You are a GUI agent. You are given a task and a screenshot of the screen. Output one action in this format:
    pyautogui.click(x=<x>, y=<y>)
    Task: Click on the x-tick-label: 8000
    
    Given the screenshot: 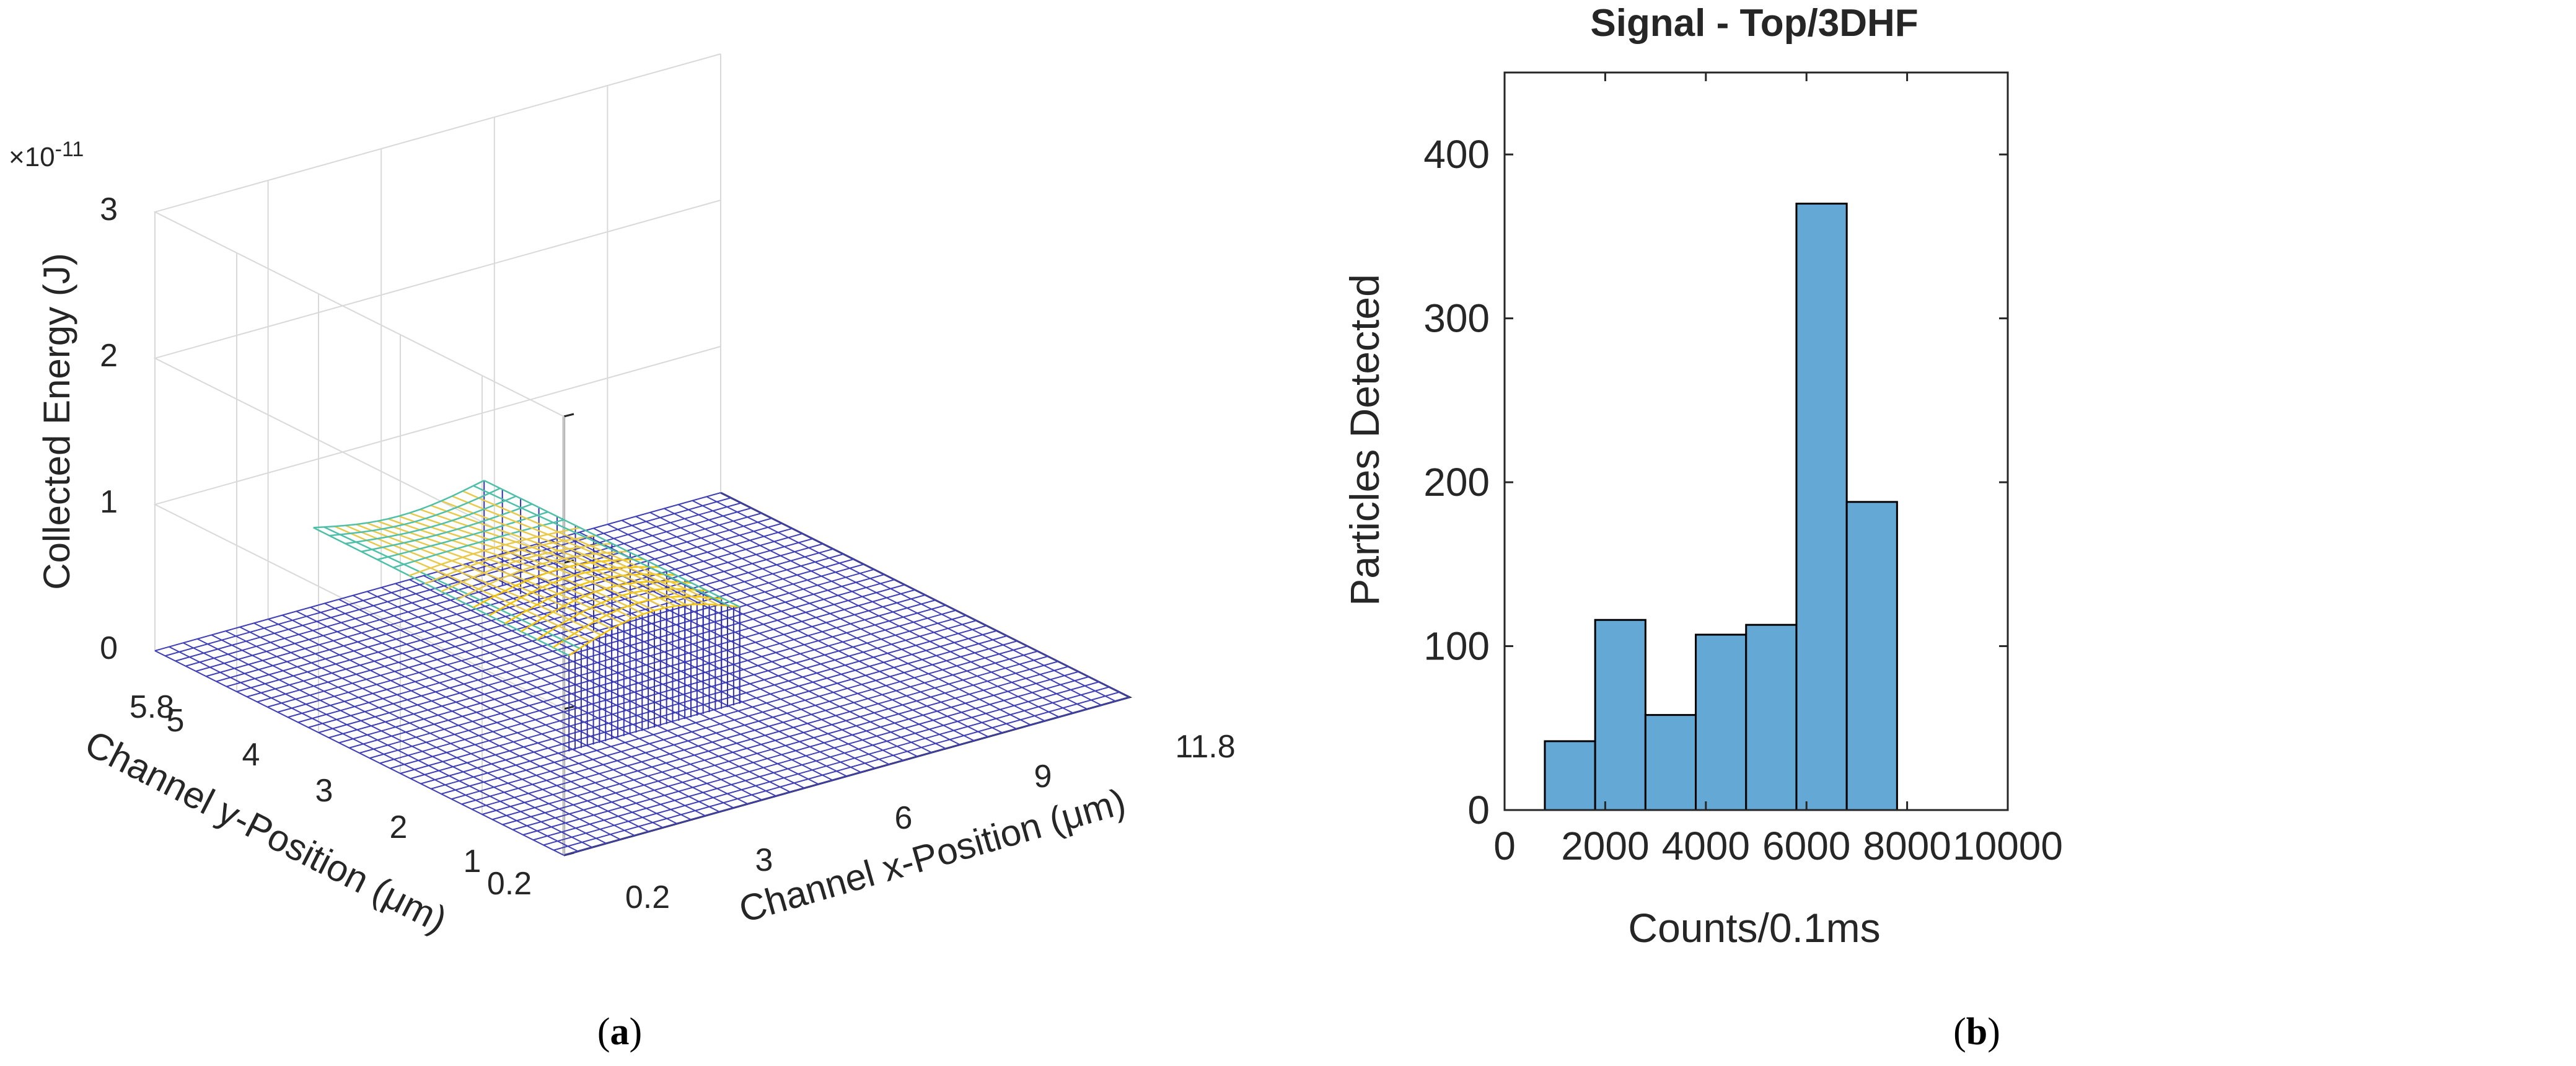 What is the action you would take?
    pyautogui.click(x=1907, y=846)
    